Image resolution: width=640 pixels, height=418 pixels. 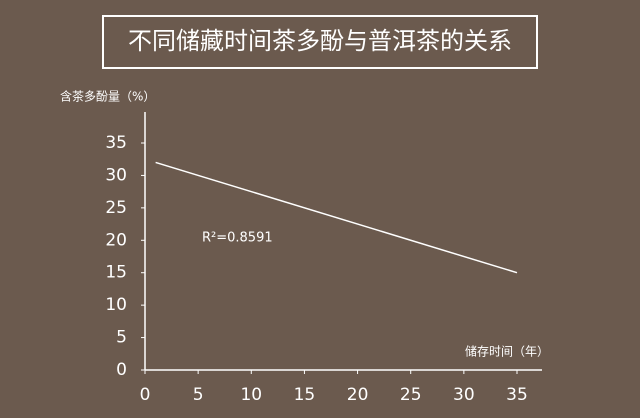 I want to click on y-tick-label: 5, so click(x=121, y=338).